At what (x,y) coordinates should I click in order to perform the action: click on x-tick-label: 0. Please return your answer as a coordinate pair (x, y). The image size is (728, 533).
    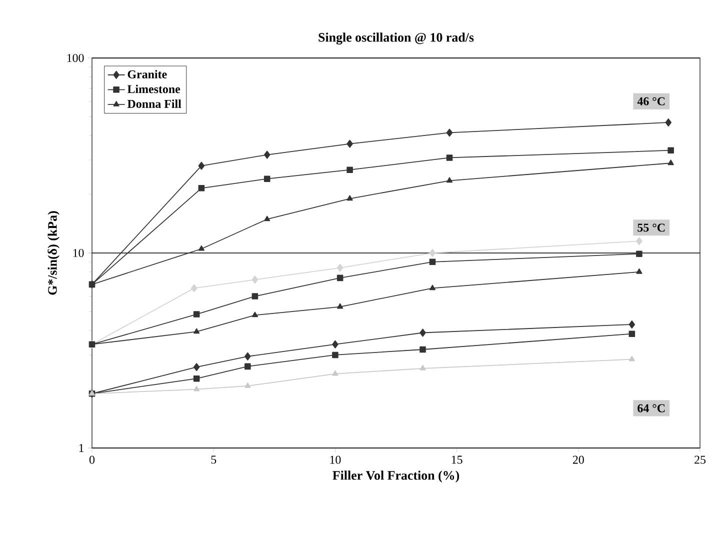
    Looking at the image, I should click on (92, 460).